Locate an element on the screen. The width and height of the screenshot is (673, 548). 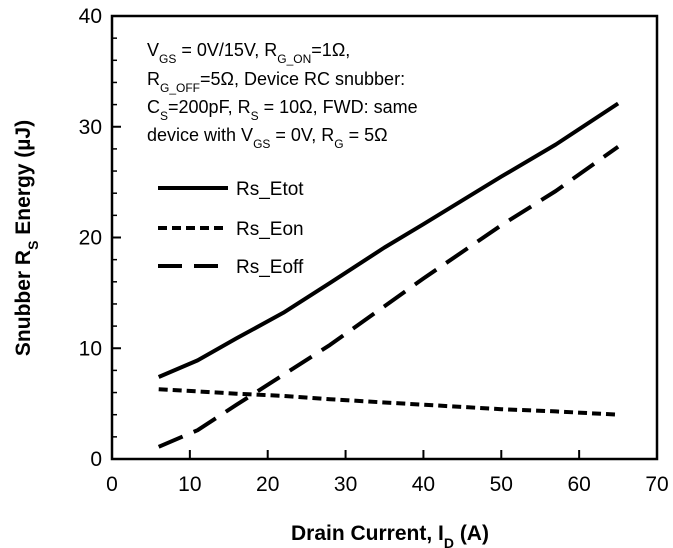
y-tick-label: 40 is located at coordinates (90, 16).